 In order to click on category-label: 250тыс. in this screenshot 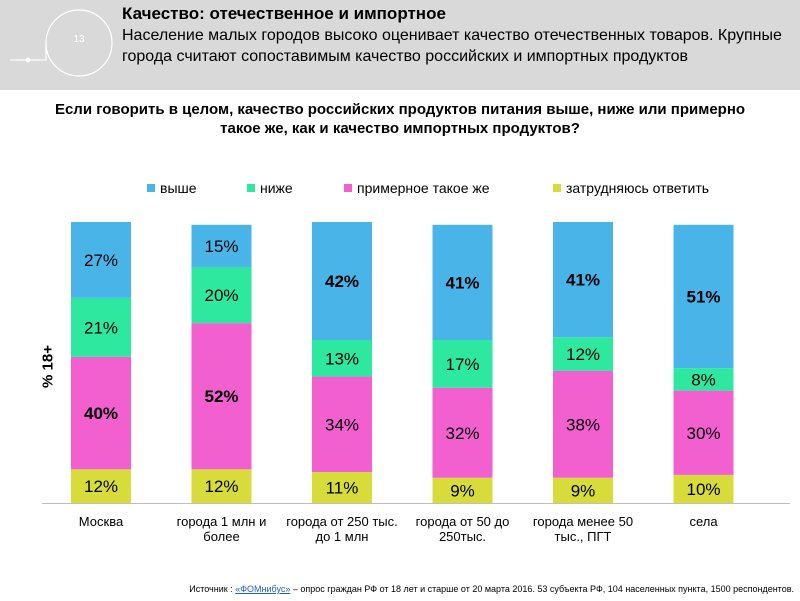, I will do `click(462, 536)`.